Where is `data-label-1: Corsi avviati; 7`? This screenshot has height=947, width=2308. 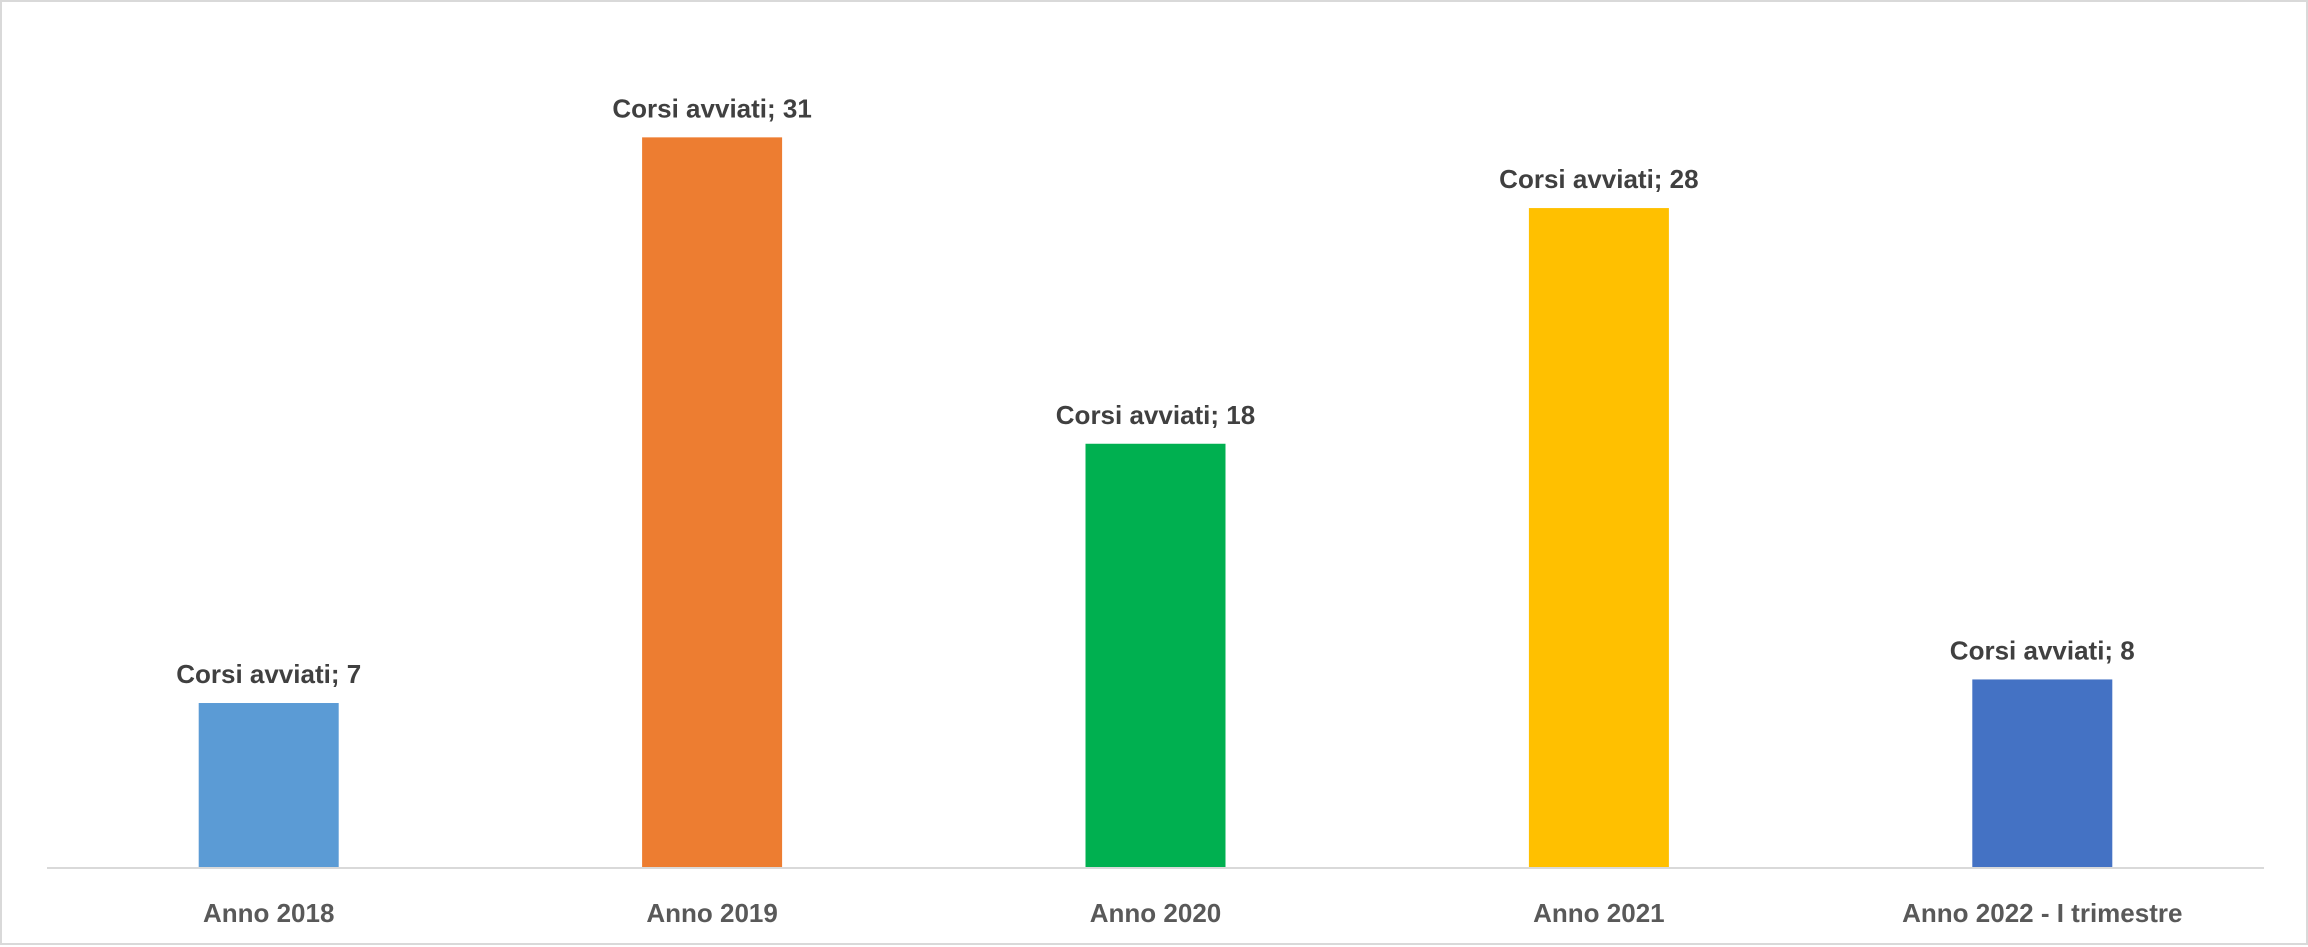
data-label-1: Corsi avviati; 7 is located at coordinates (268, 674).